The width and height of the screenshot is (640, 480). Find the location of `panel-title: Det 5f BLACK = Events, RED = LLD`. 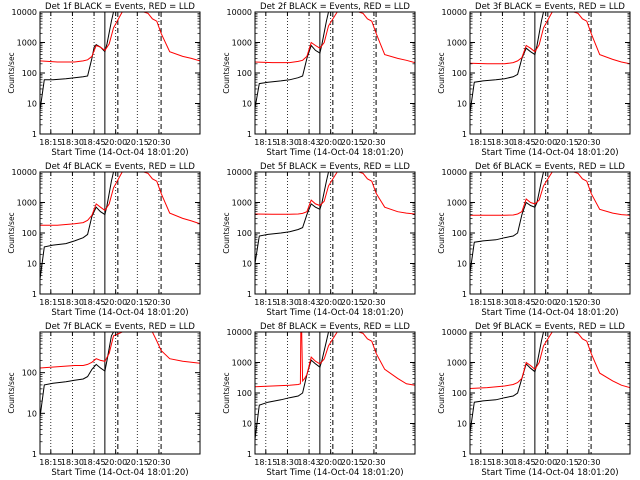

panel-title: Det 5f BLACK = Events, RED = LLD is located at coordinates (335, 167).